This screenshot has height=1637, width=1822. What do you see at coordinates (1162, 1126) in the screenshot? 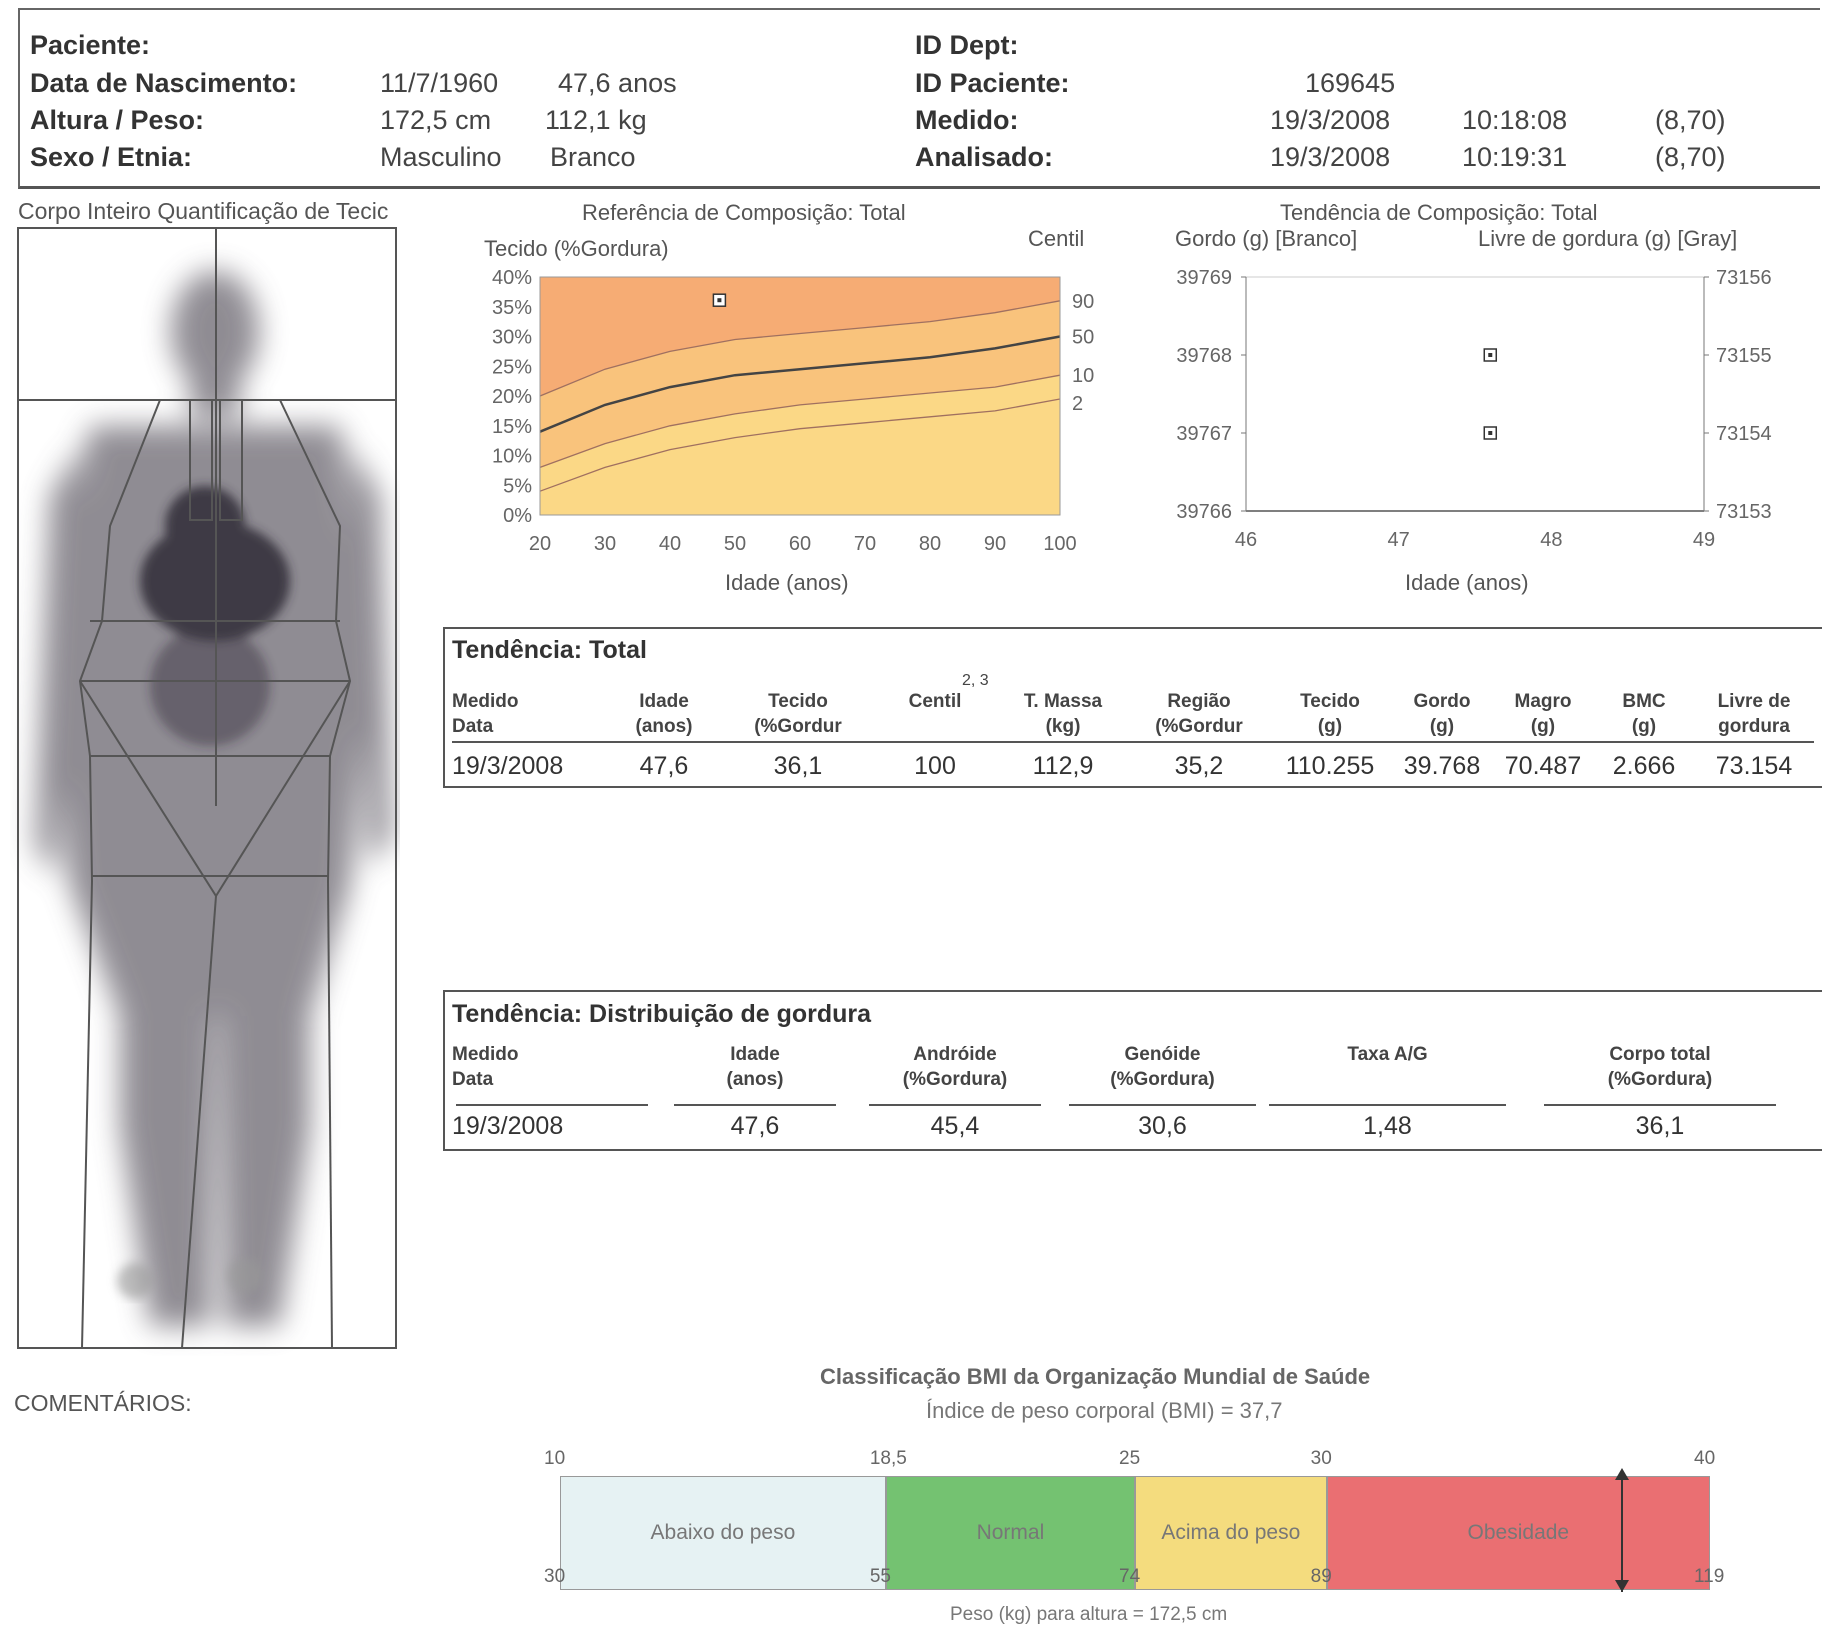
I see `table-cell: 30,6` at bounding box center [1162, 1126].